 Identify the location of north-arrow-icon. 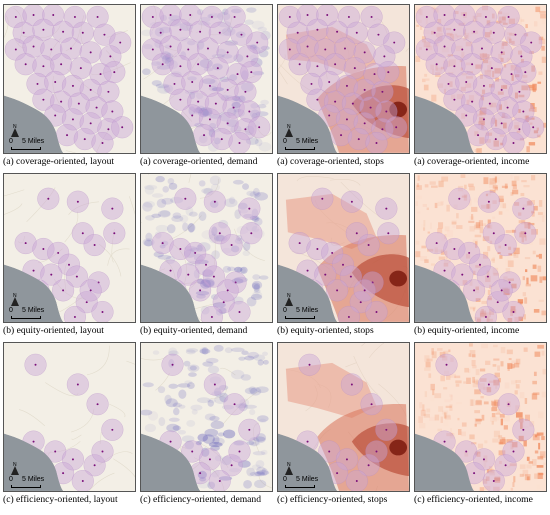
(289, 301).